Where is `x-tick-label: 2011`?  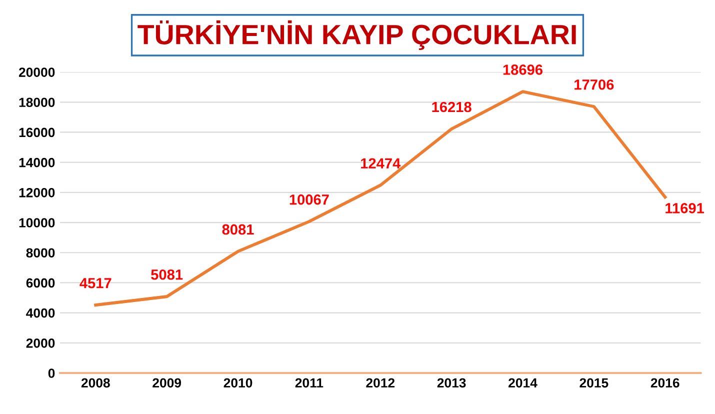
x-tick-label: 2011 is located at coordinates (309, 383).